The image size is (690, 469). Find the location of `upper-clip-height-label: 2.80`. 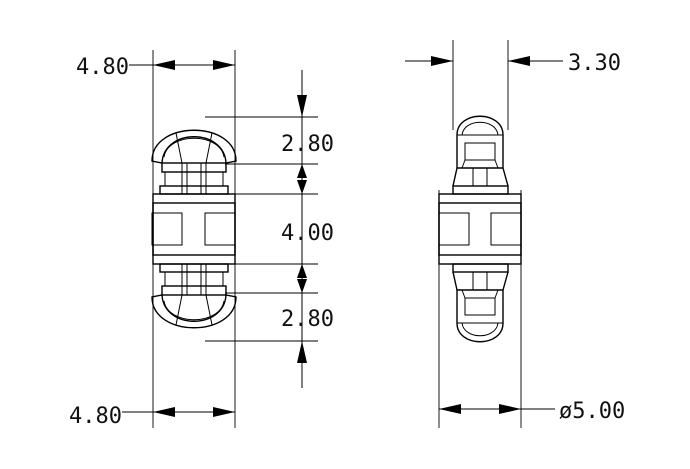

upper-clip-height-label: 2.80 is located at coordinates (307, 144).